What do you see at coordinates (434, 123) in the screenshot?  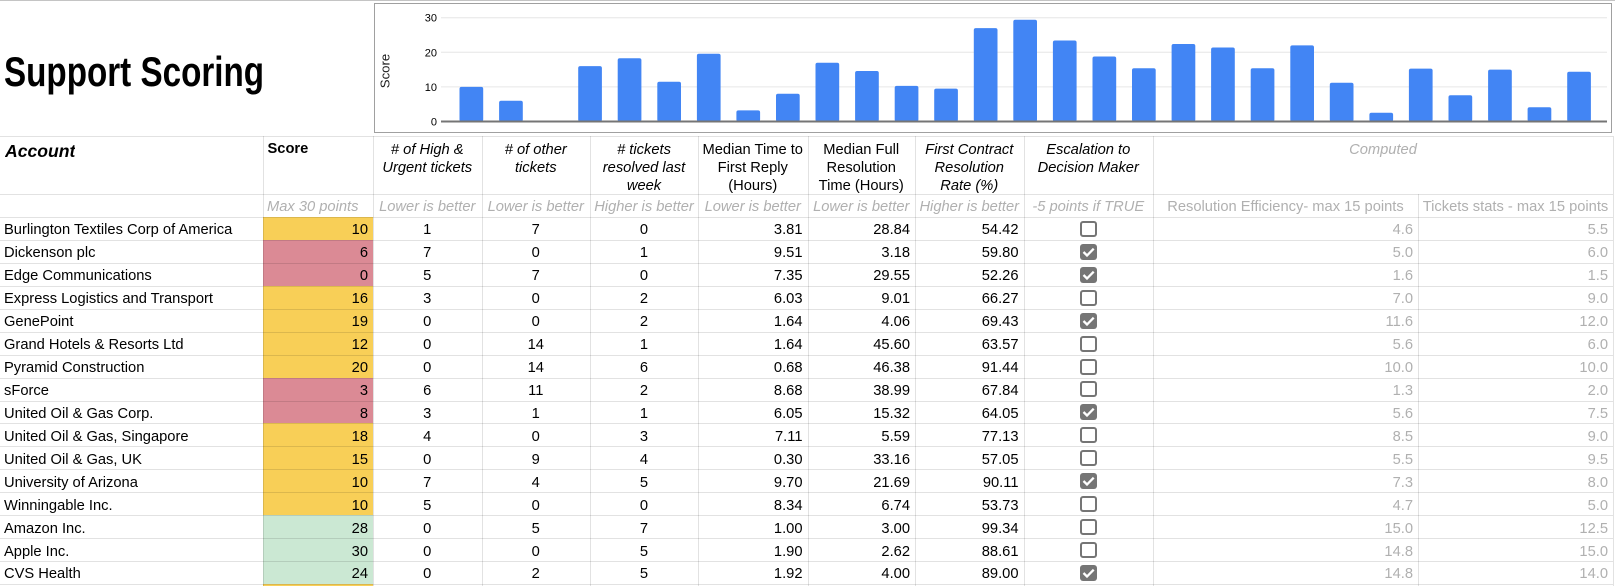 I see `svg-text: 0` at bounding box center [434, 123].